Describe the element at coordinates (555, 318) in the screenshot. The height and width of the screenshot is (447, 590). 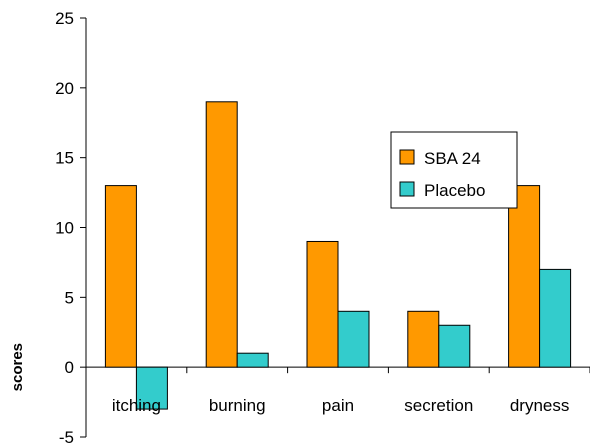
I see `bar-placebo-dryness` at that location.